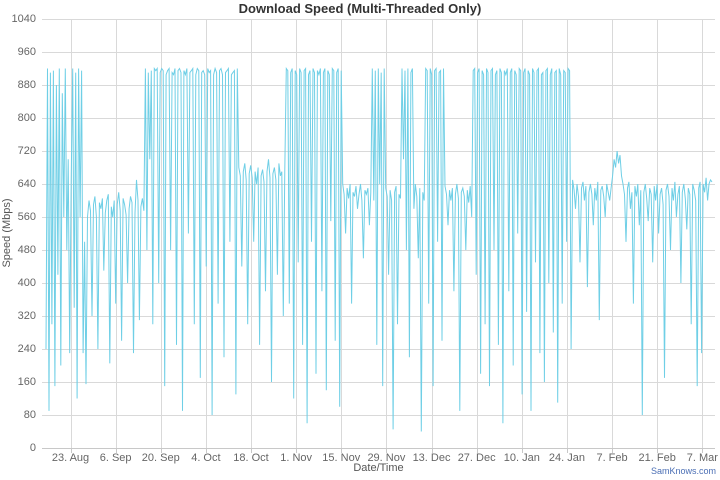 Image resolution: width=720 pixels, height=480 pixels. I want to click on x-tick-label: 21. Feb, so click(657, 458).